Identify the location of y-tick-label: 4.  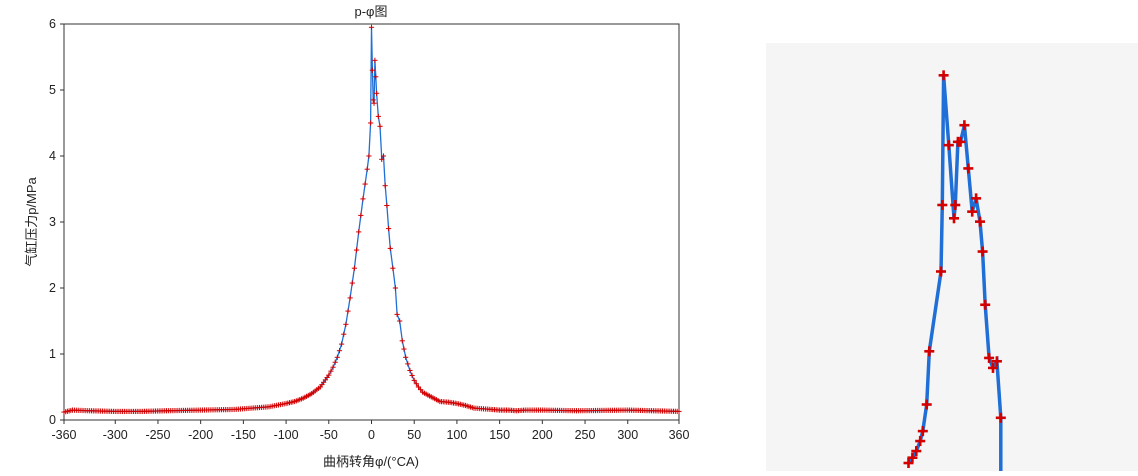
(52, 156).